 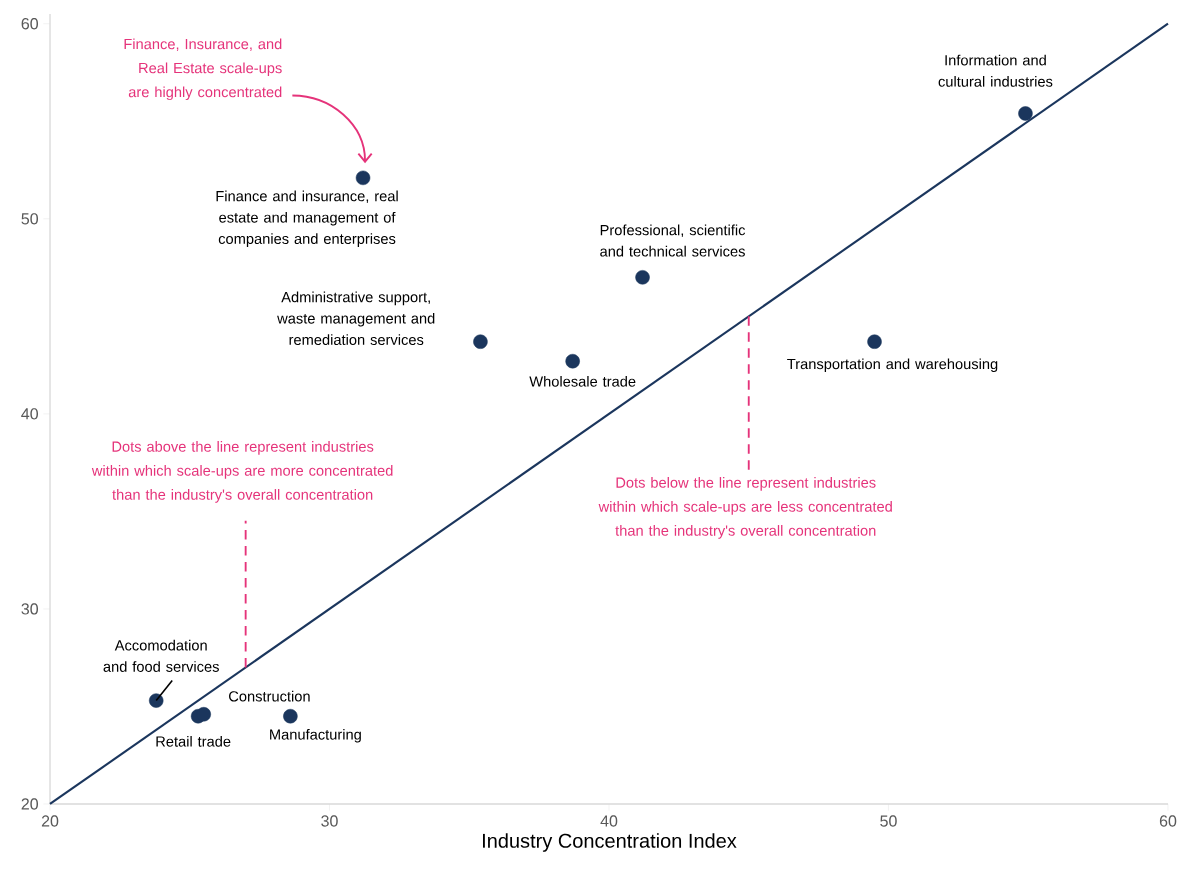 What do you see at coordinates (269, 696) in the screenshot?
I see `series-label: Construction` at bounding box center [269, 696].